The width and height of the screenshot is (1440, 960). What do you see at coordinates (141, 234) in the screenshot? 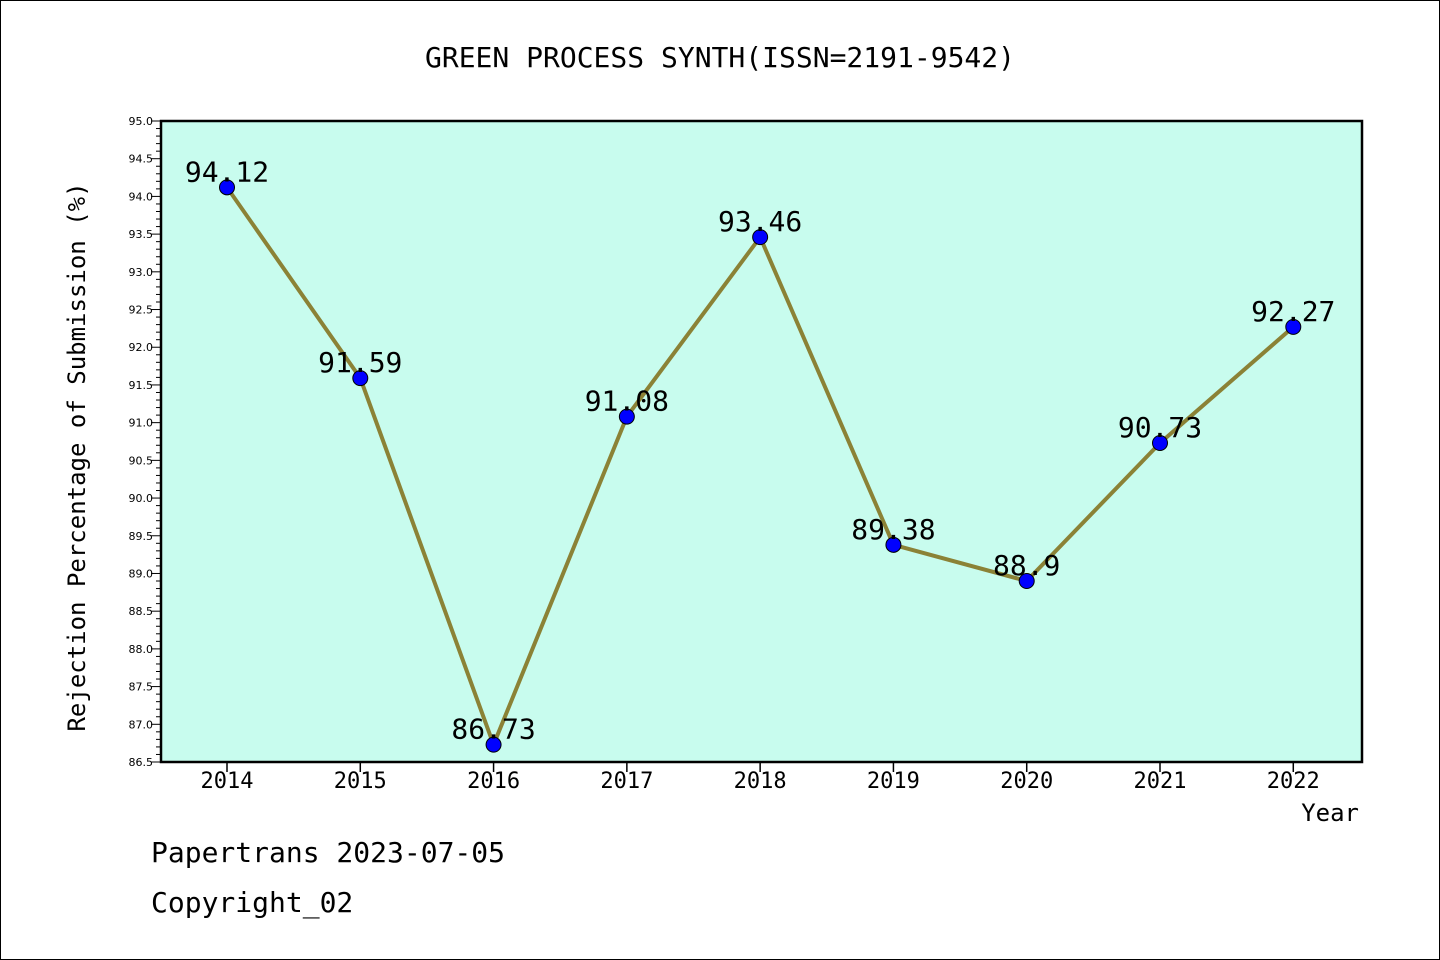
I see `y-tick-label: 93.5` at bounding box center [141, 234].